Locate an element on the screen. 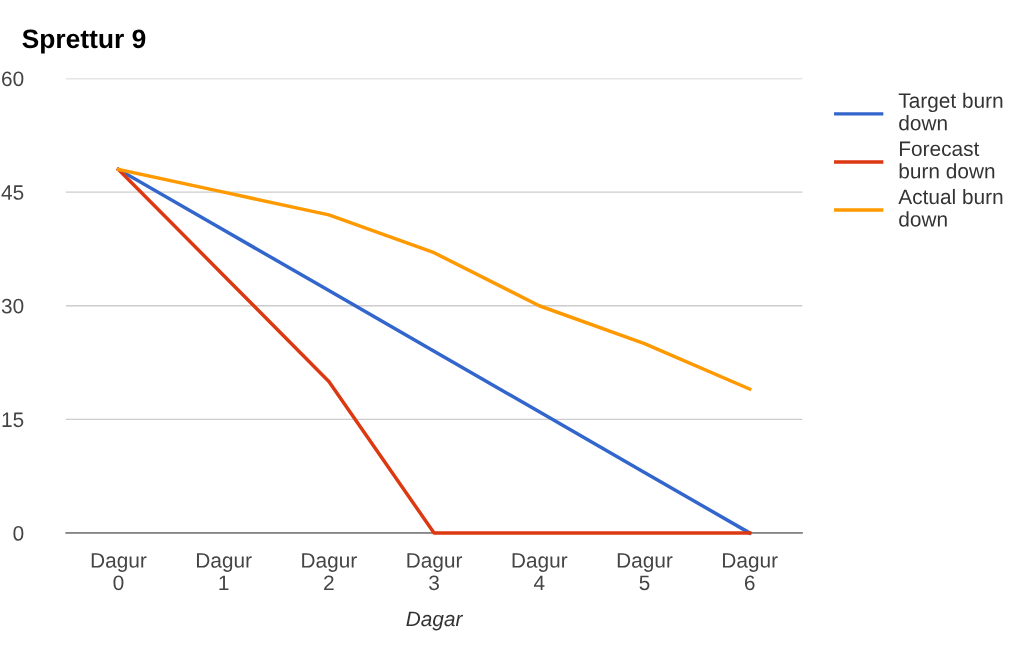 This screenshot has height=654, width=1013. x-axis-title: Dagar is located at coordinates (435, 621).